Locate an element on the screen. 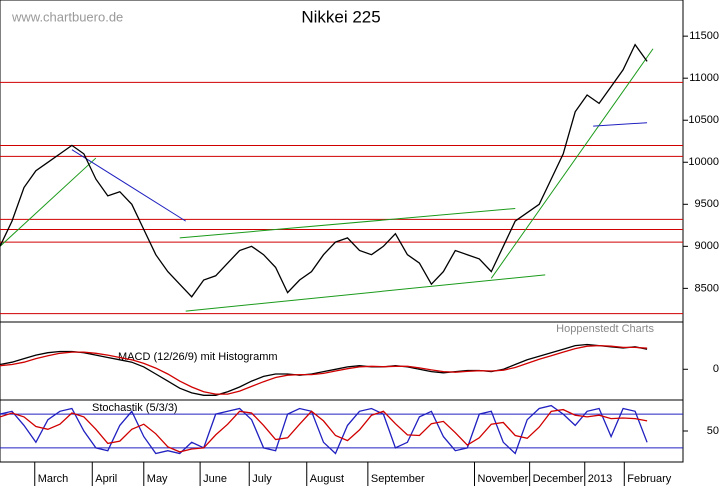  y-tick-label: 9500 is located at coordinates (707, 204).